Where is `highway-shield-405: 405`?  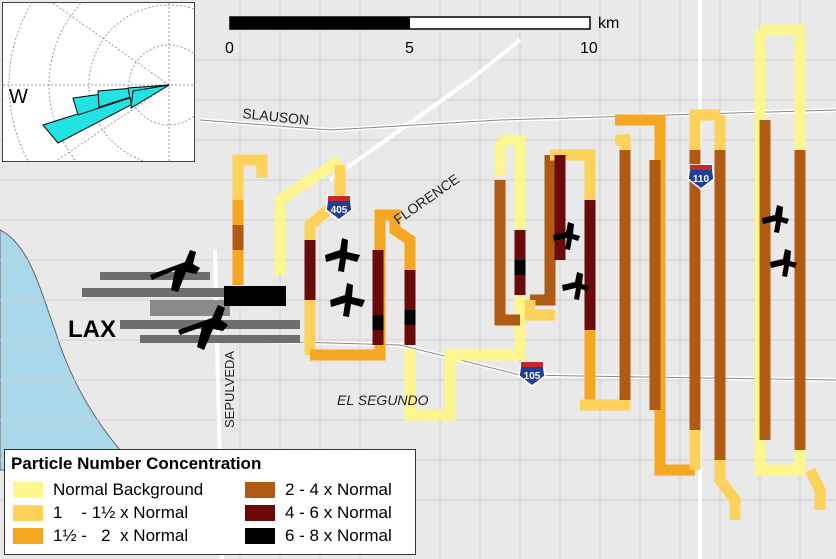 highway-shield-405: 405 is located at coordinates (339, 208).